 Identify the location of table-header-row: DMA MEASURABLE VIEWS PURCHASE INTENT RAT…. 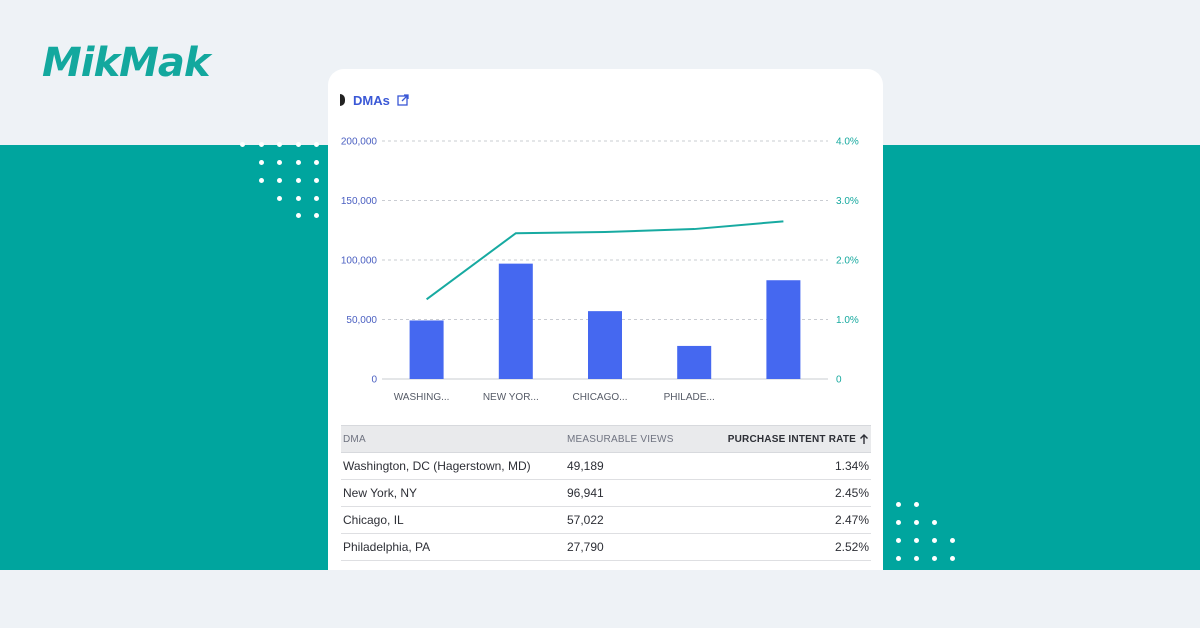
(606, 439).